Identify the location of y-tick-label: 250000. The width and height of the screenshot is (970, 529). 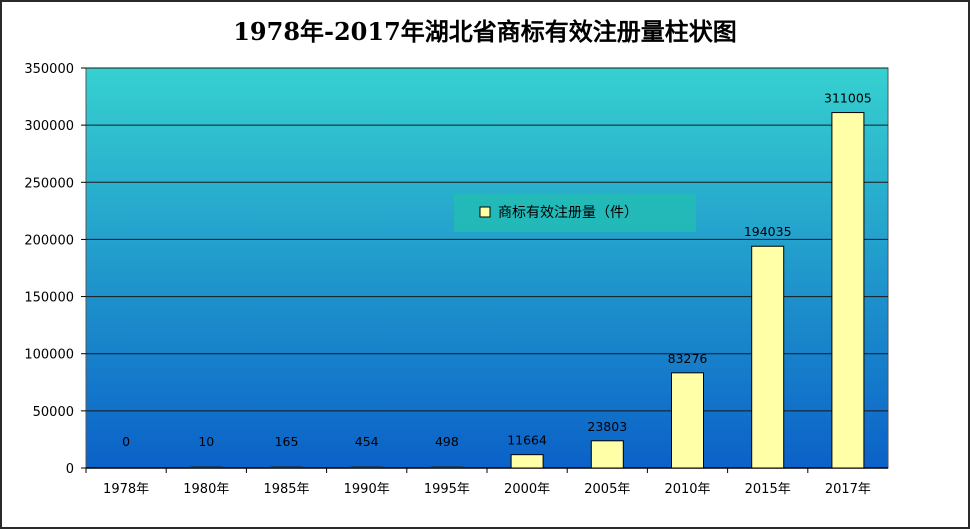
(49, 183).